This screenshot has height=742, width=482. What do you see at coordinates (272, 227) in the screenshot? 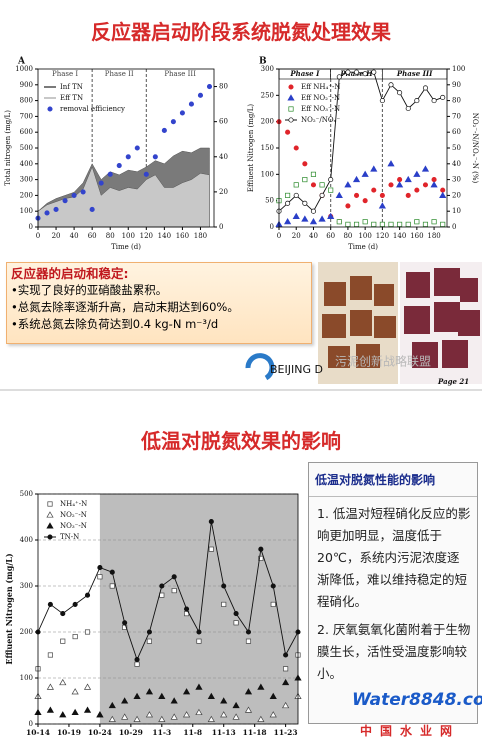
I see `y-tick-label: 0` at bounding box center [272, 227].